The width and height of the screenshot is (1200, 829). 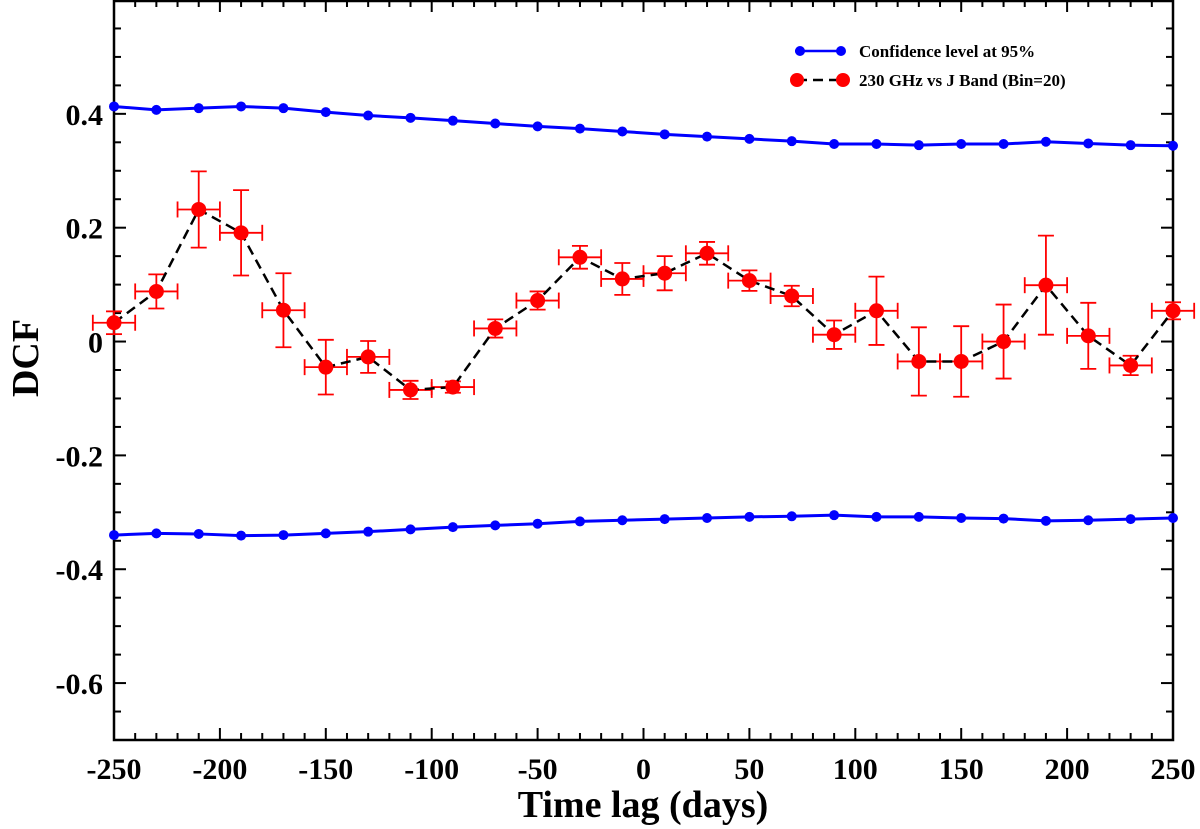 I want to click on y-tick-label: 0.4, so click(x=85, y=115).